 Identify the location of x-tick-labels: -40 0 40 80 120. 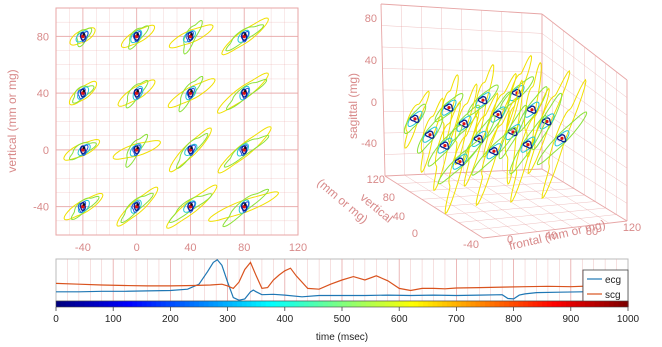
(191, 248).